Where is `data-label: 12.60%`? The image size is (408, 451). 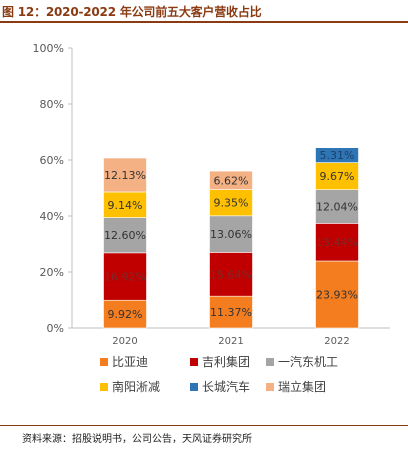 data-label: 12.60% is located at coordinates (125, 235).